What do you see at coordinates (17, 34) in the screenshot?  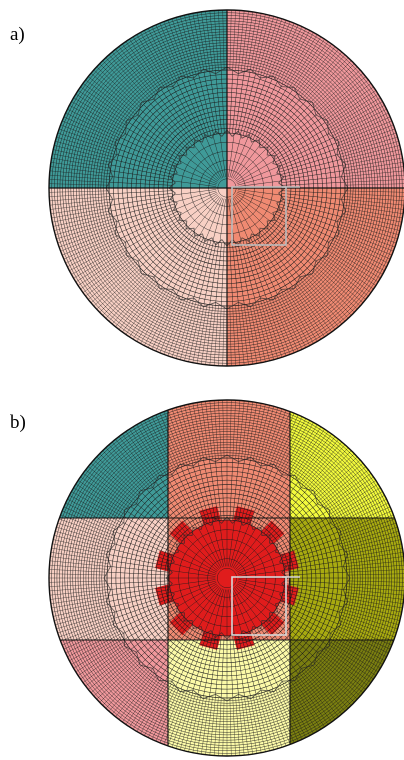 I see `panel-a-label: a)` at bounding box center [17, 34].